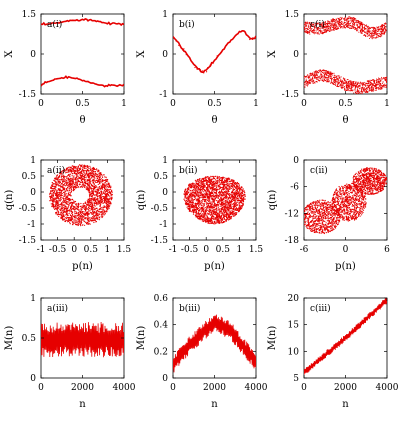 The image size is (415, 436). What do you see at coordinates (173, 104) in the screenshot?
I see `x-tick-label: 0` at bounding box center [173, 104].